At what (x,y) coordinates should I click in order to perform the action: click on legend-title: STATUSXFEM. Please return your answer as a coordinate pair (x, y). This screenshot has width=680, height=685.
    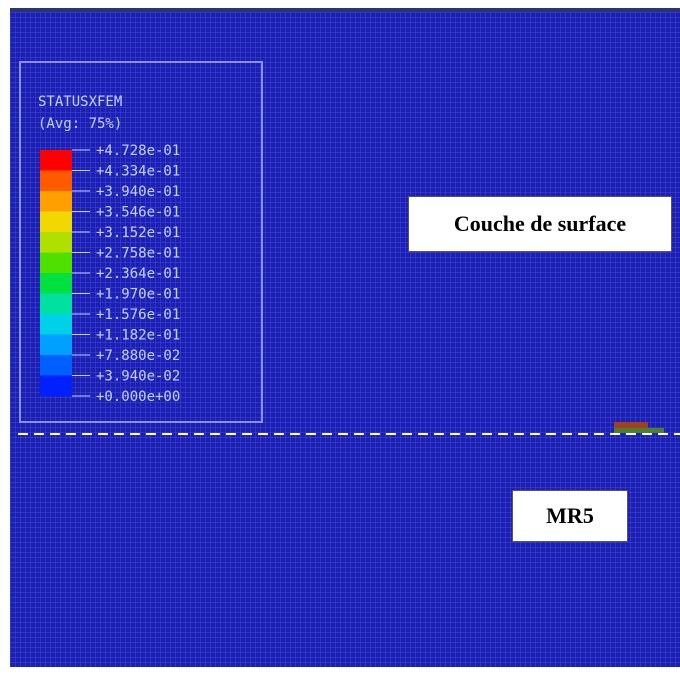
    Looking at the image, I should click on (80, 102).